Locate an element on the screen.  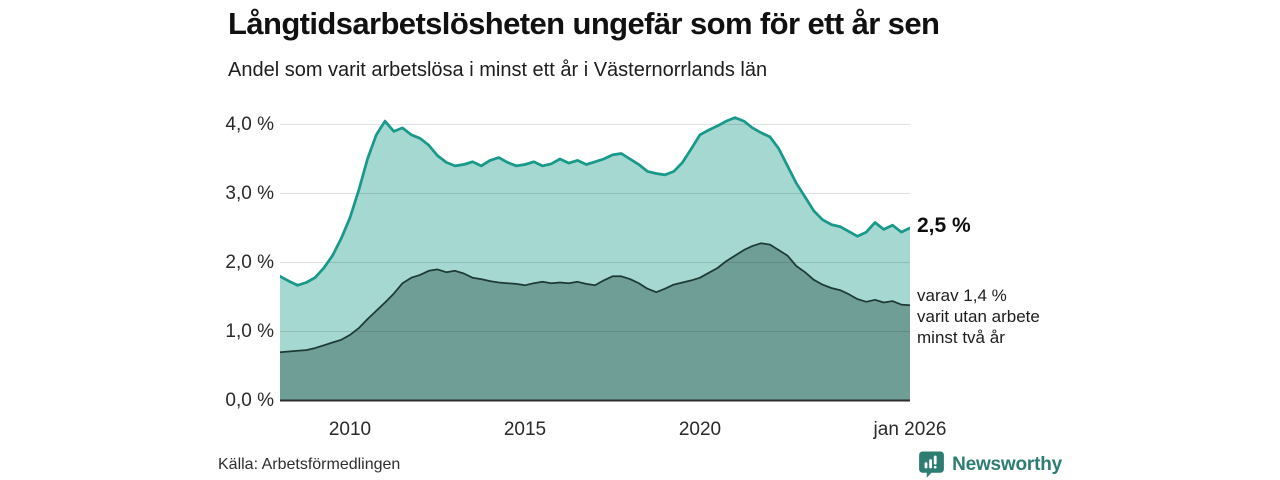
newsworthy-bubble-chart-icon is located at coordinates (931, 464).